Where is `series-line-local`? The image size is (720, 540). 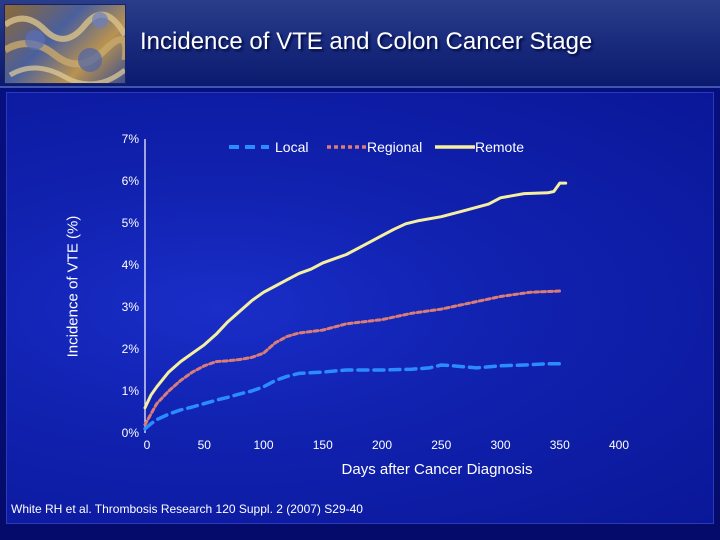 series-line-local is located at coordinates (352, 396).